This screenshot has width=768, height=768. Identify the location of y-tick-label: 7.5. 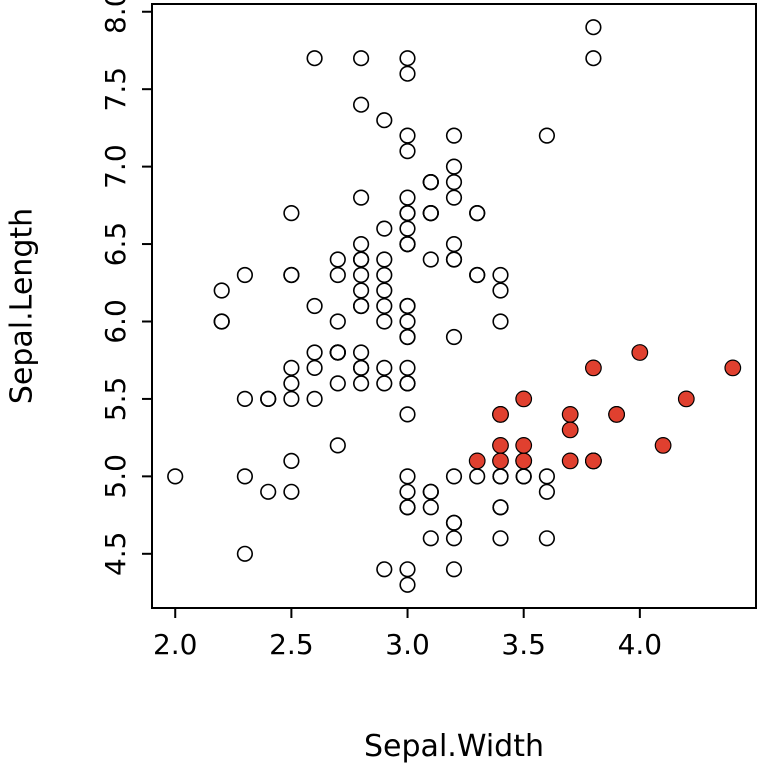
(115, 89).